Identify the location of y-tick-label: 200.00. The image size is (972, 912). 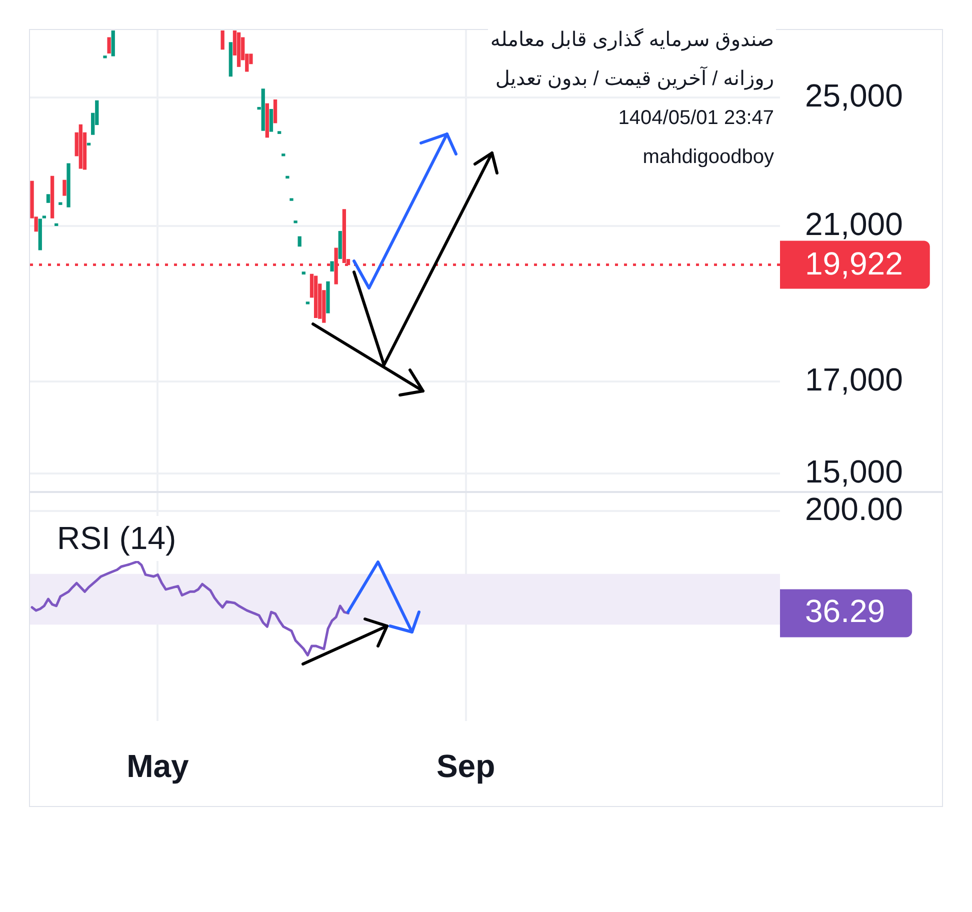
(854, 508).